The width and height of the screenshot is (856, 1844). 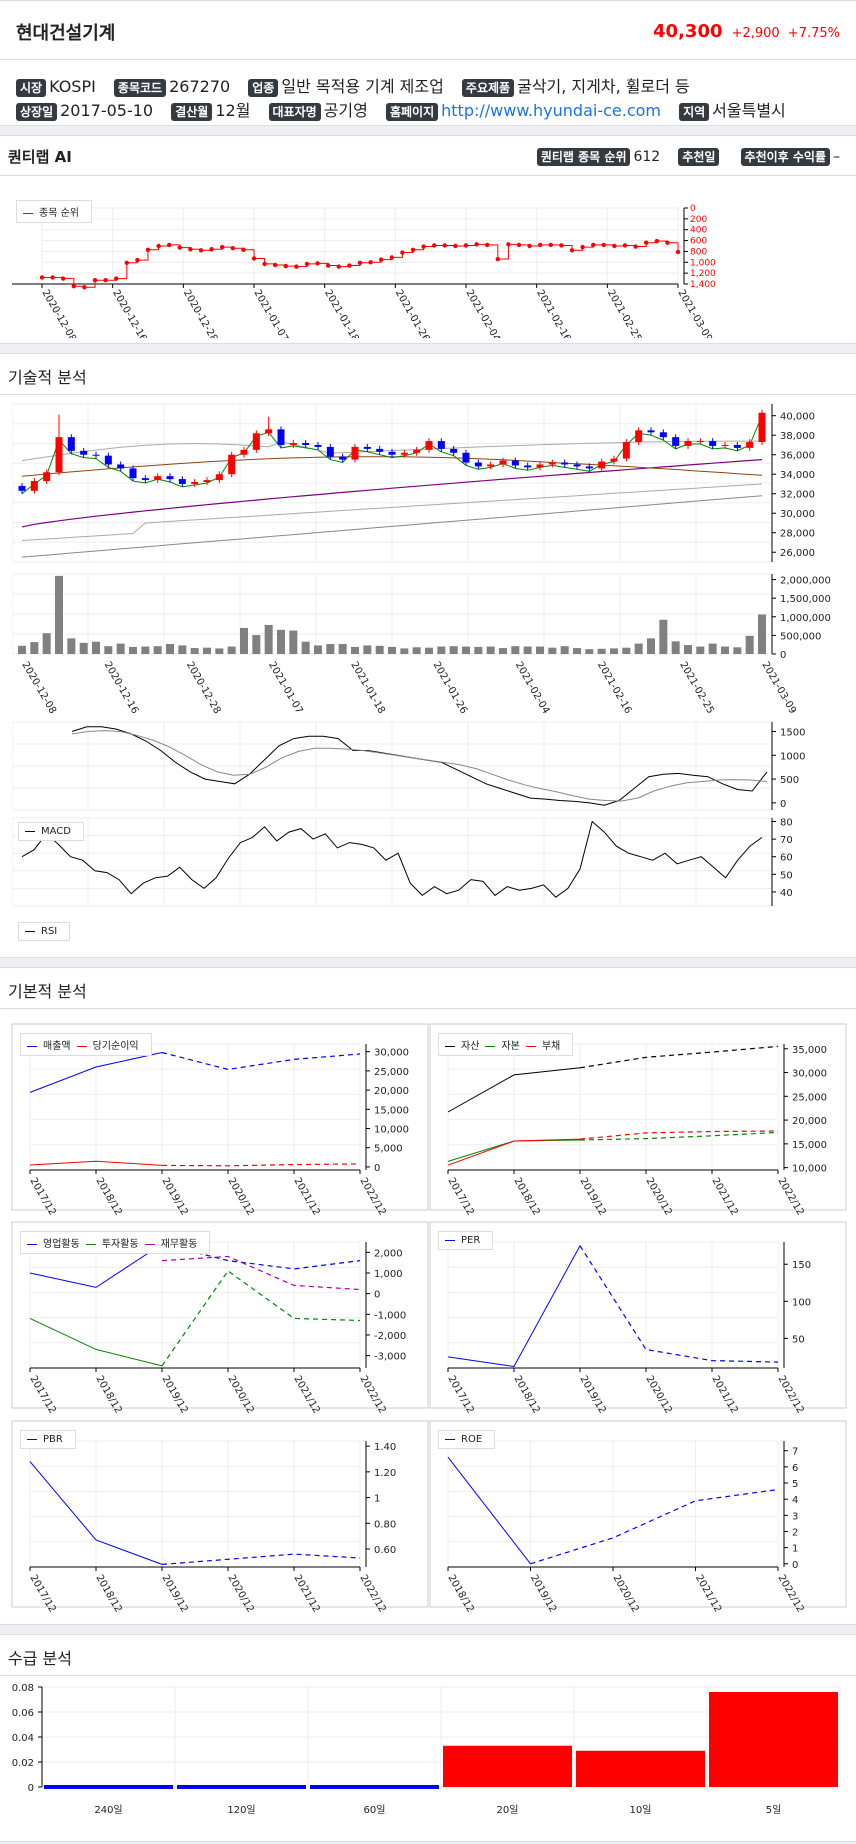 What do you see at coordinates (800, 636) in the screenshot?
I see `volume-ytick: 500,000` at bounding box center [800, 636].